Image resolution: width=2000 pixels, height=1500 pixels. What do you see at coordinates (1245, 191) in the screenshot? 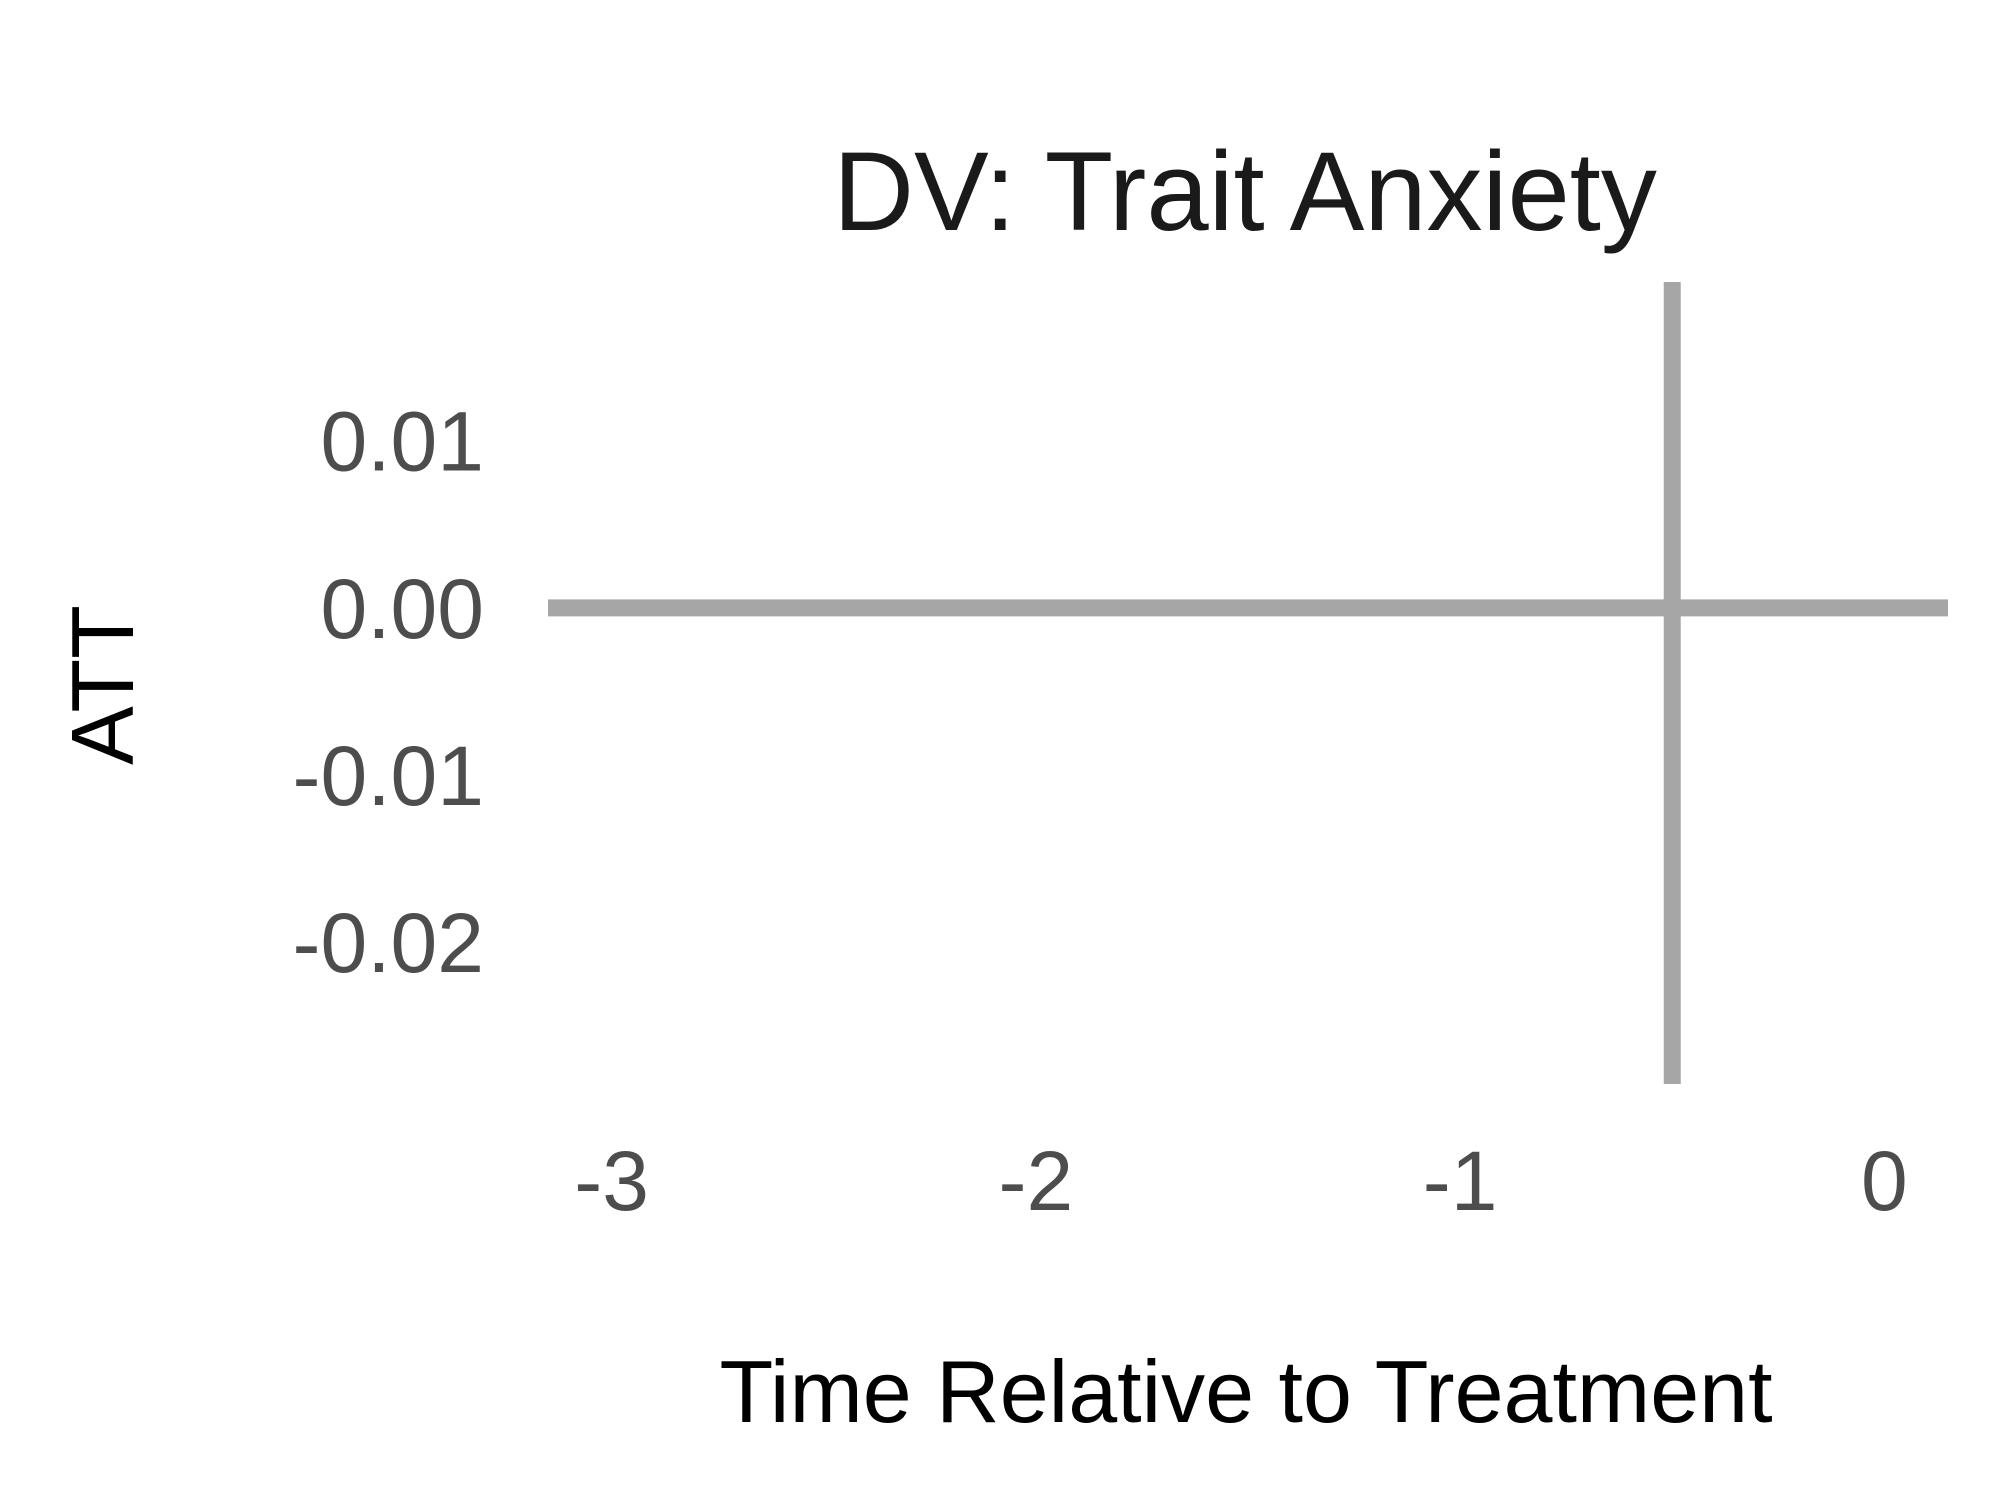
I see `chart-title: DV: Trait Anxiety` at bounding box center [1245, 191].